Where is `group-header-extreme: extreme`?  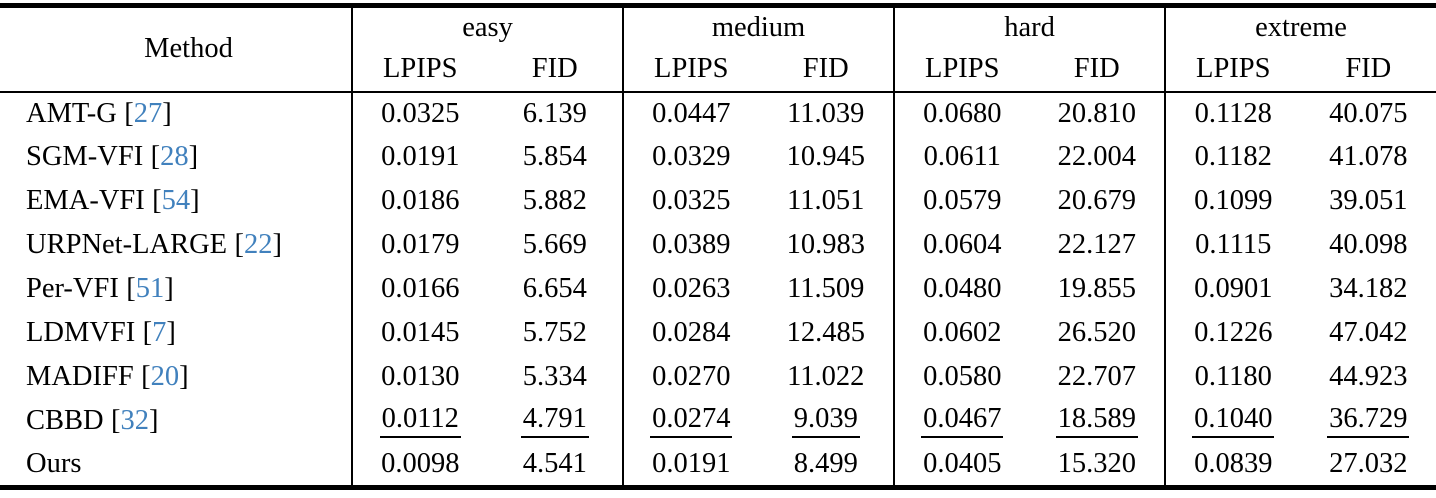 group-header-extreme: extreme is located at coordinates (1300, 26).